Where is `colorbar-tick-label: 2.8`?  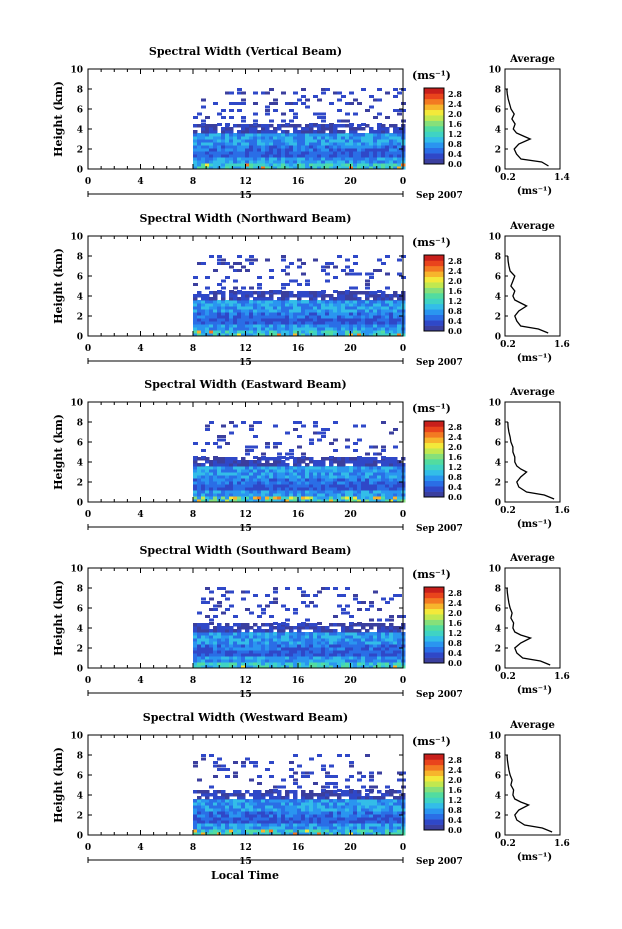
colorbar-tick-label: 2.8 is located at coordinates (455, 427).